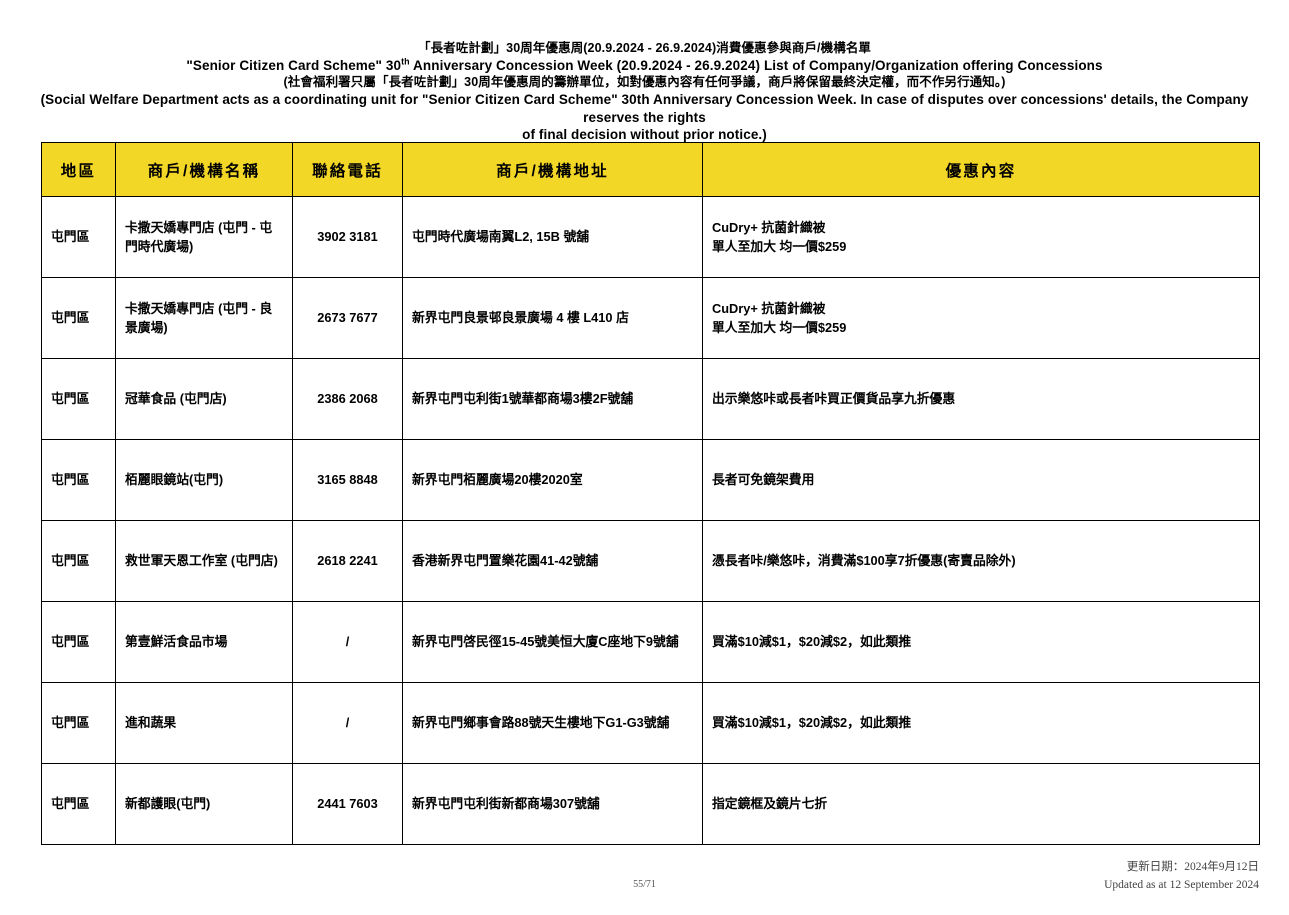 This screenshot has width=1289, height=915. I want to click on cell-name: 卡撒天嬌專門店 (屯門 - 屯門時代廣場), so click(204, 237).